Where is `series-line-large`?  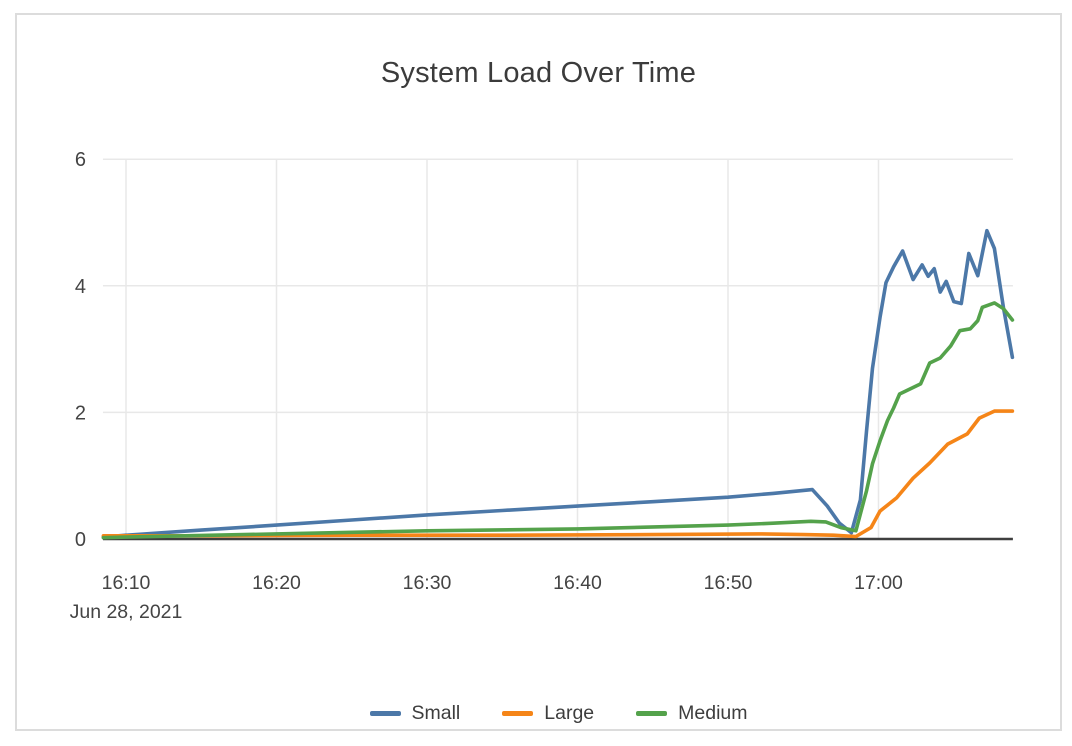 series-line-large is located at coordinates (558, 474).